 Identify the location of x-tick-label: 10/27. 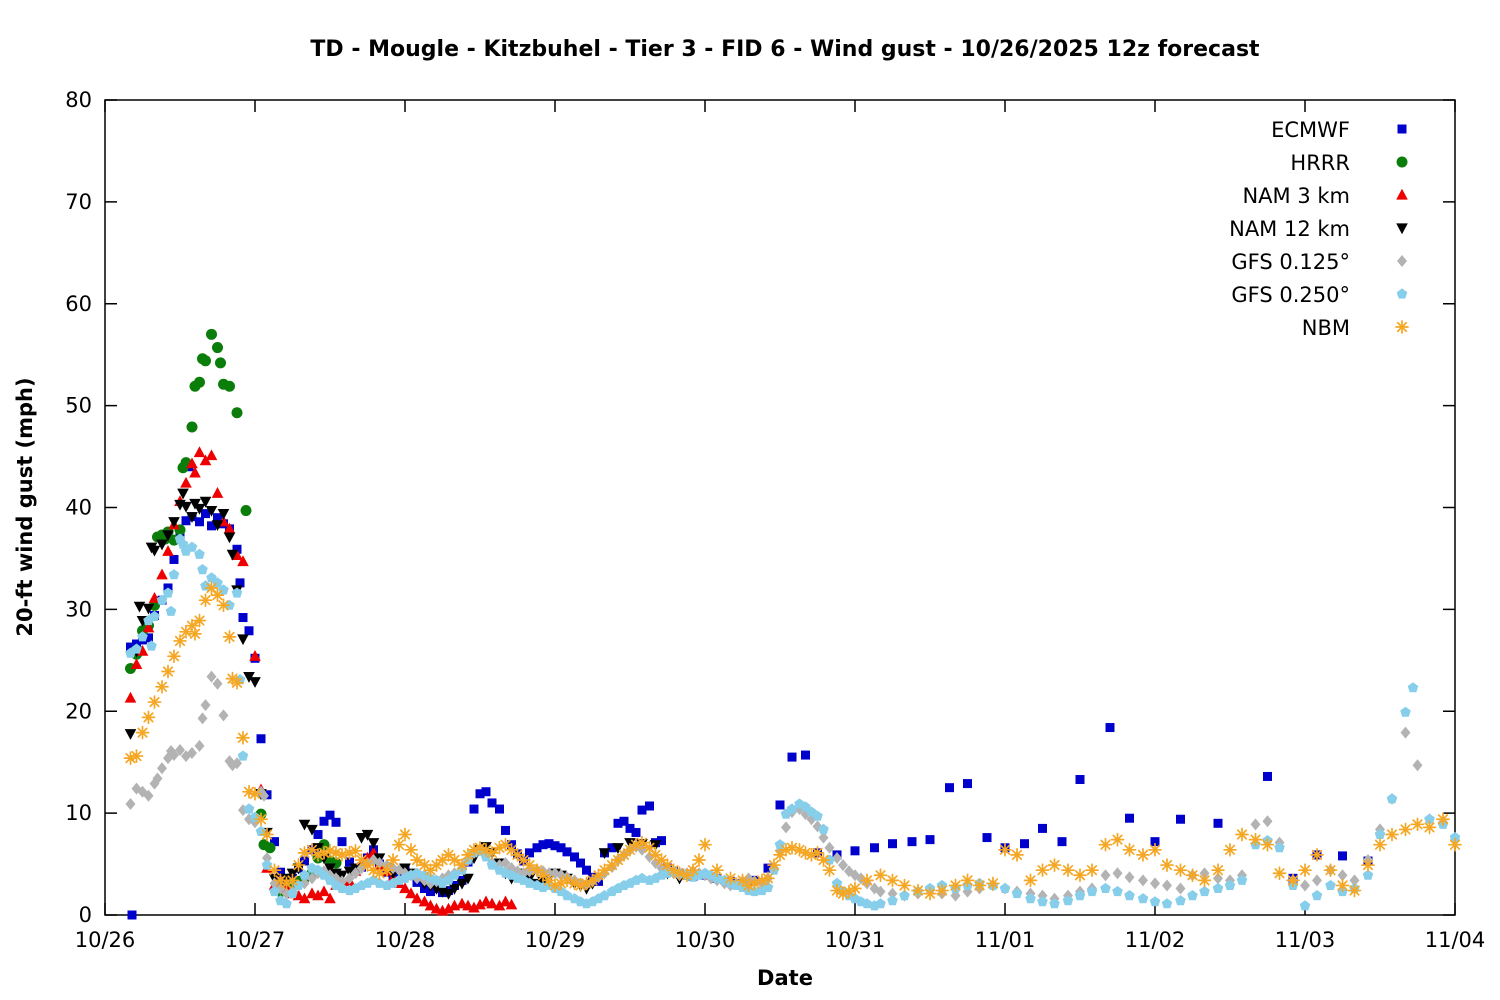
(255, 940).